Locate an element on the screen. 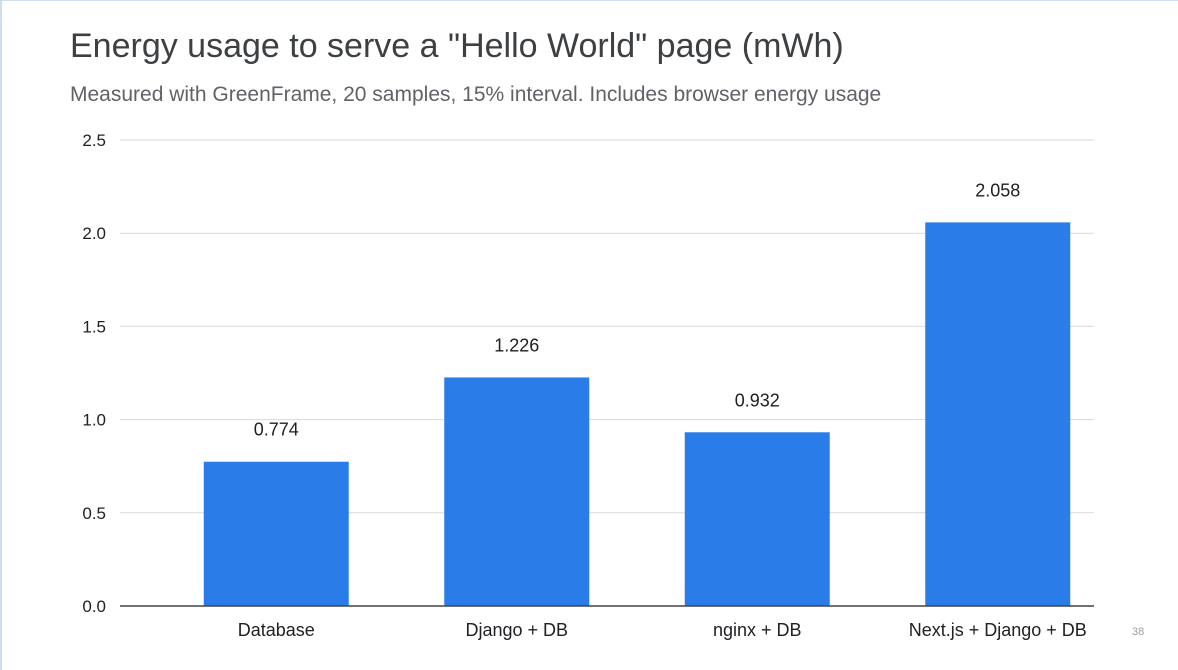 Image resolution: width=1178 pixels, height=670 pixels. category-label: nginx + DB is located at coordinates (757, 630).